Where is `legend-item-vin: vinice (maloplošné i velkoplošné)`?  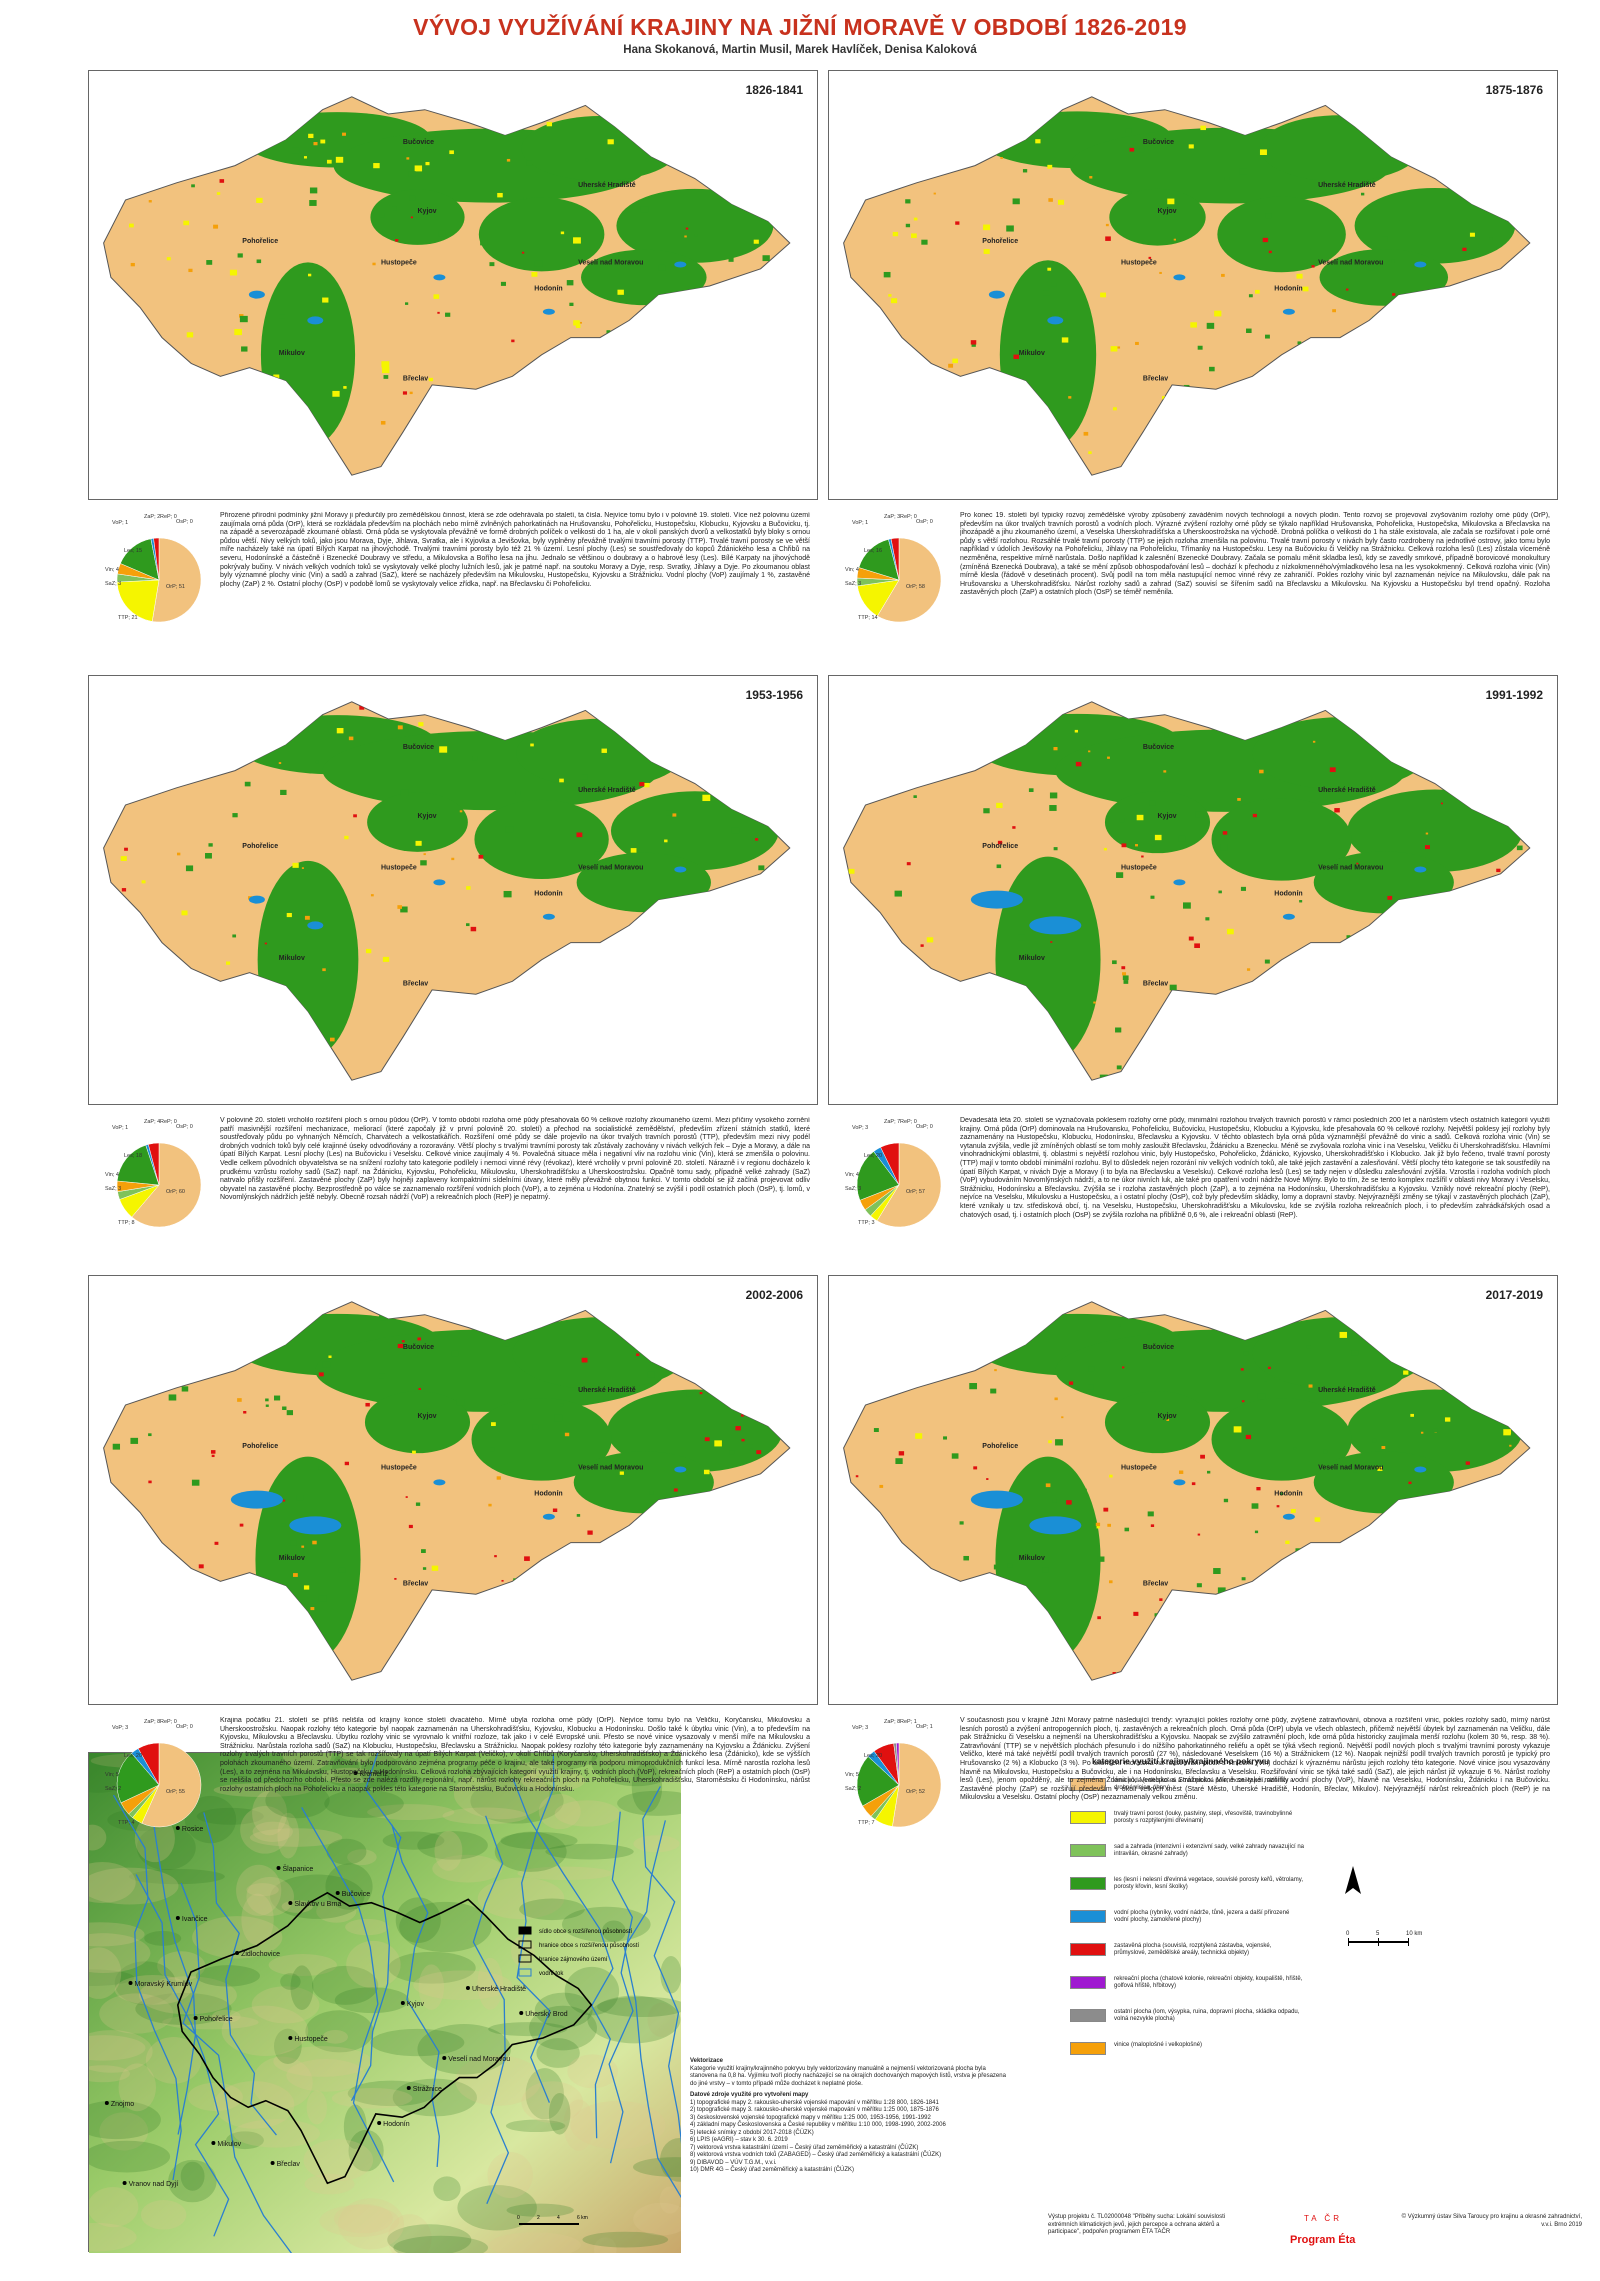 legend-item-vin: vinice (maloplošné i velkoplošné) is located at coordinates (1190, 2055).